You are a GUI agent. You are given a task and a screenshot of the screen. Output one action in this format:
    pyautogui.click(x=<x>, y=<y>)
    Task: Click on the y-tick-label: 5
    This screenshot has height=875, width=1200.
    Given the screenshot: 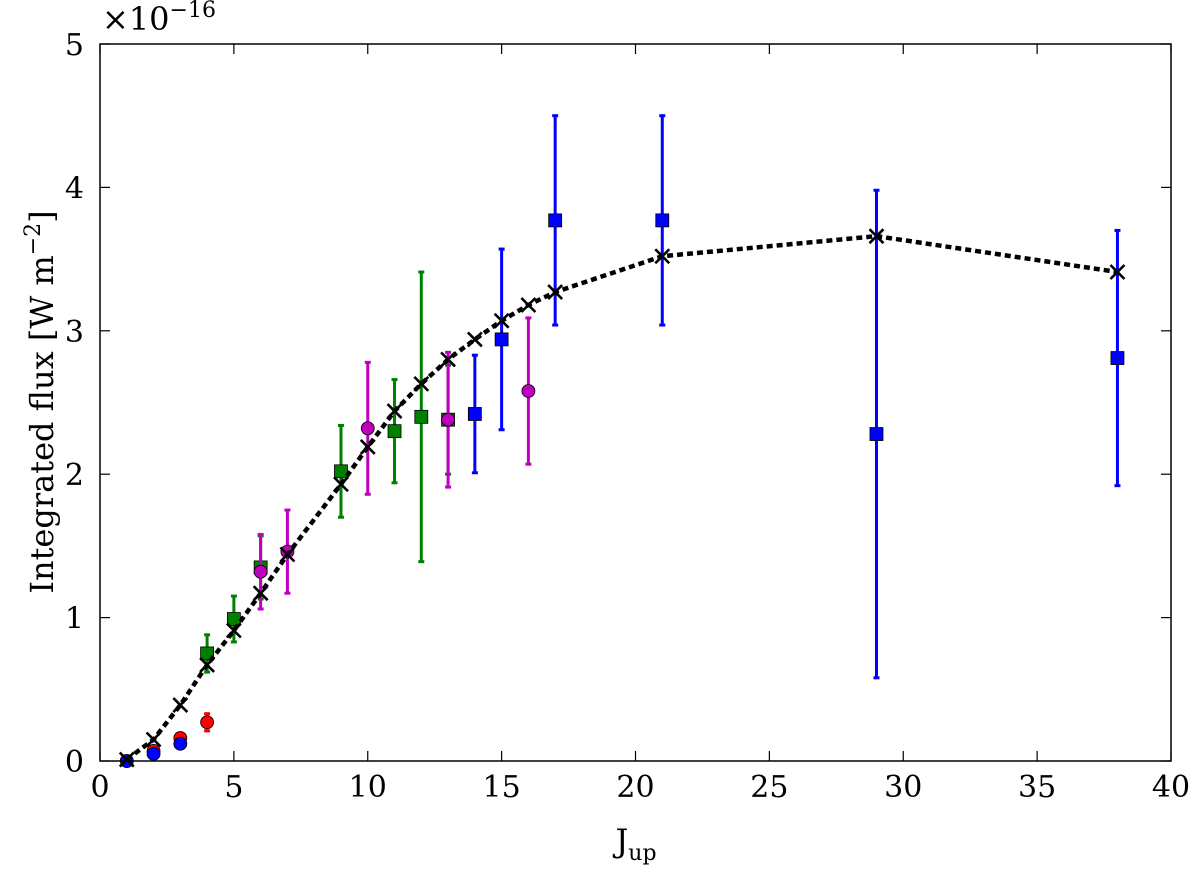 What is the action you would take?
    pyautogui.click(x=74, y=45)
    